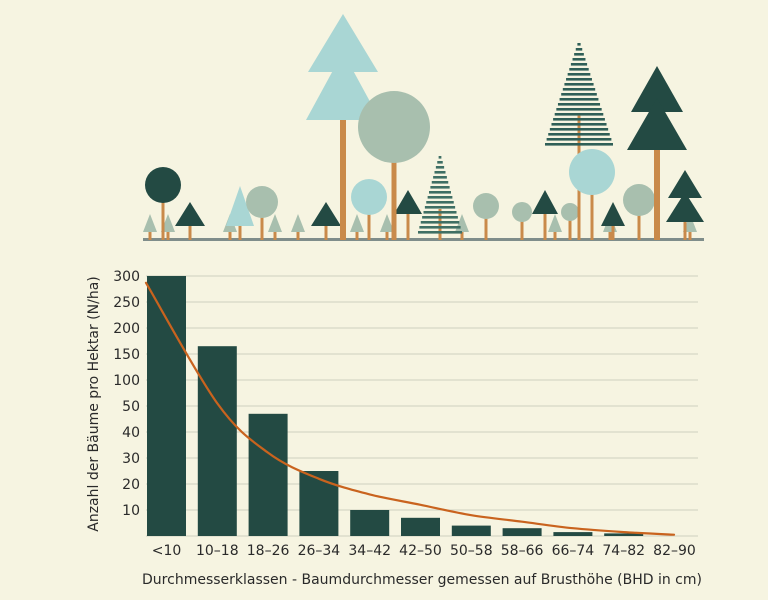 This screenshot has width=768, height=600. I want to click on y-tick-labels: 10 20 30 40 50 100 150 200 250 300, so click(126, 394).